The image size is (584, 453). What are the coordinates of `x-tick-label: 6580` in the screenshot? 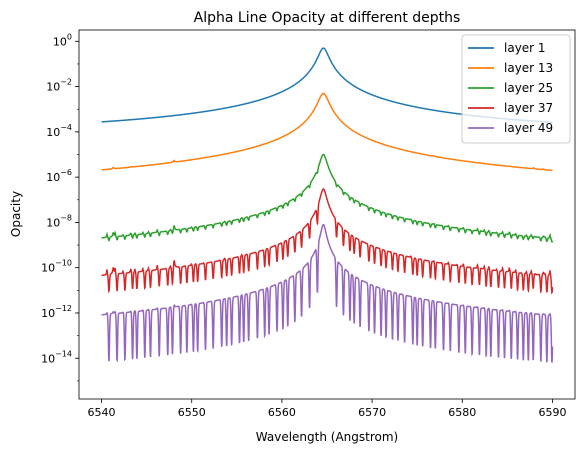 It's located at (462, 412).